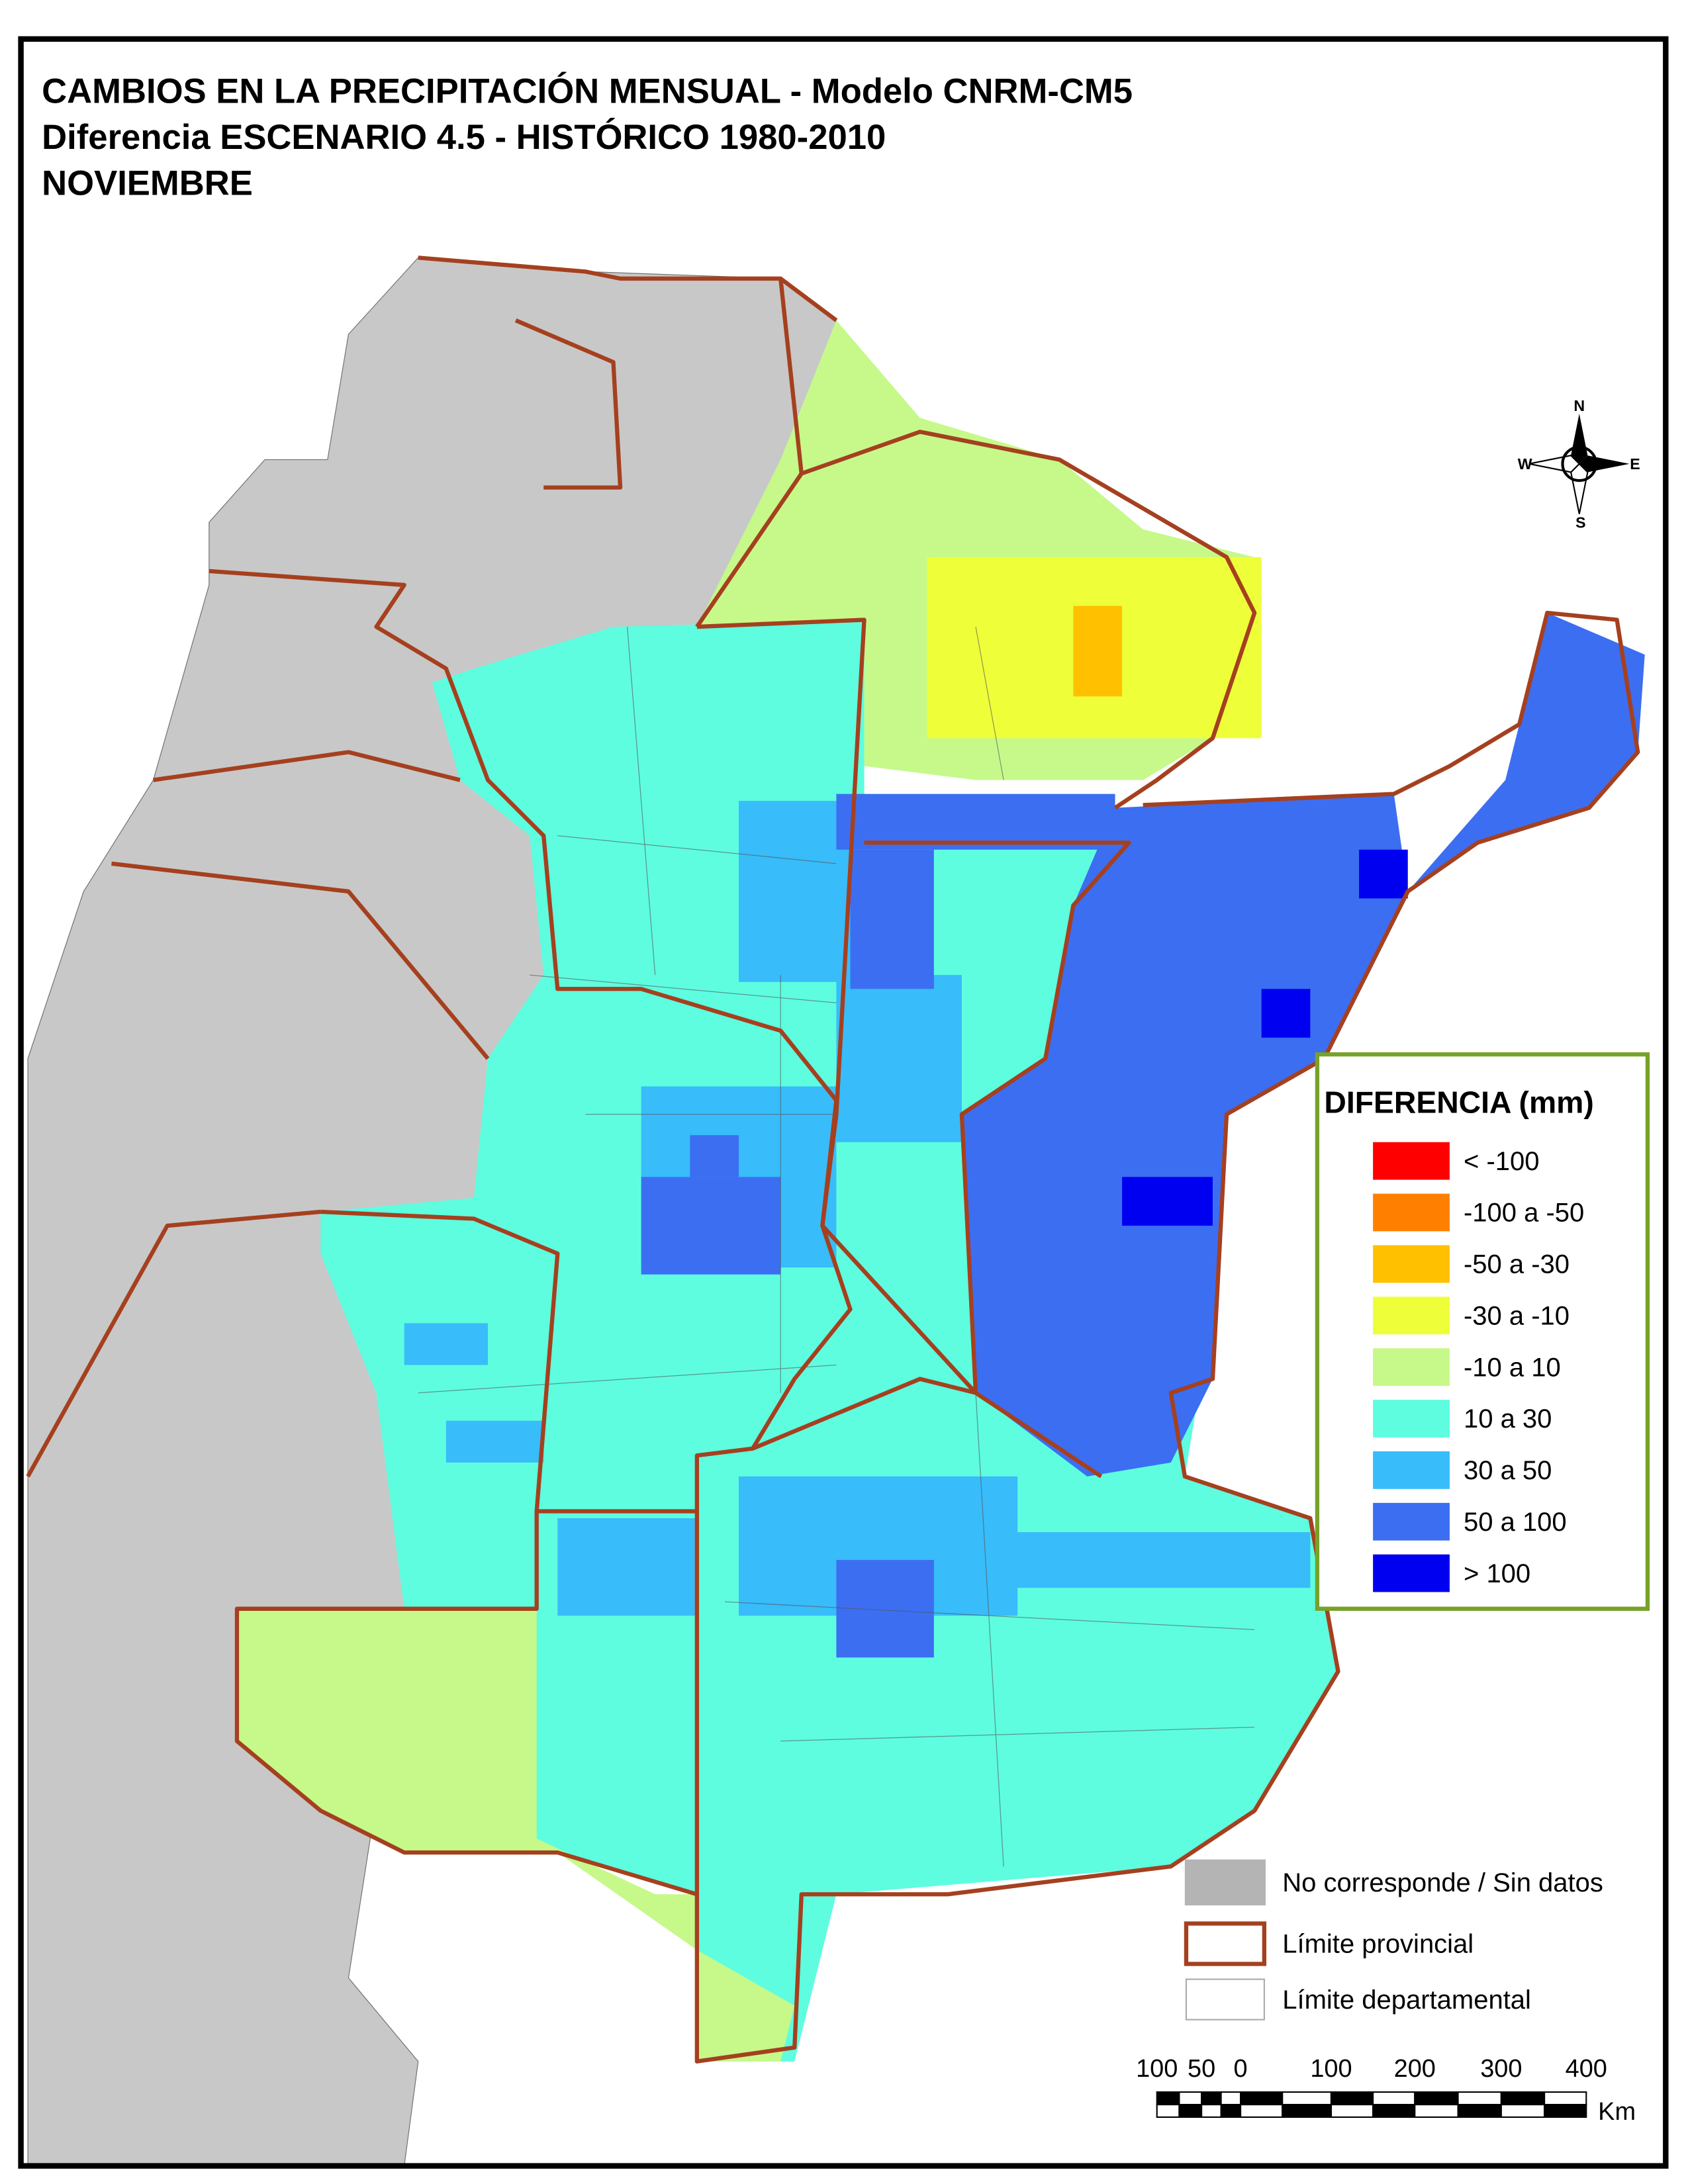 This screenshot has height=2184, width=1688. I want to click on legend-label: -100 a -50, so click(1524, 1213).